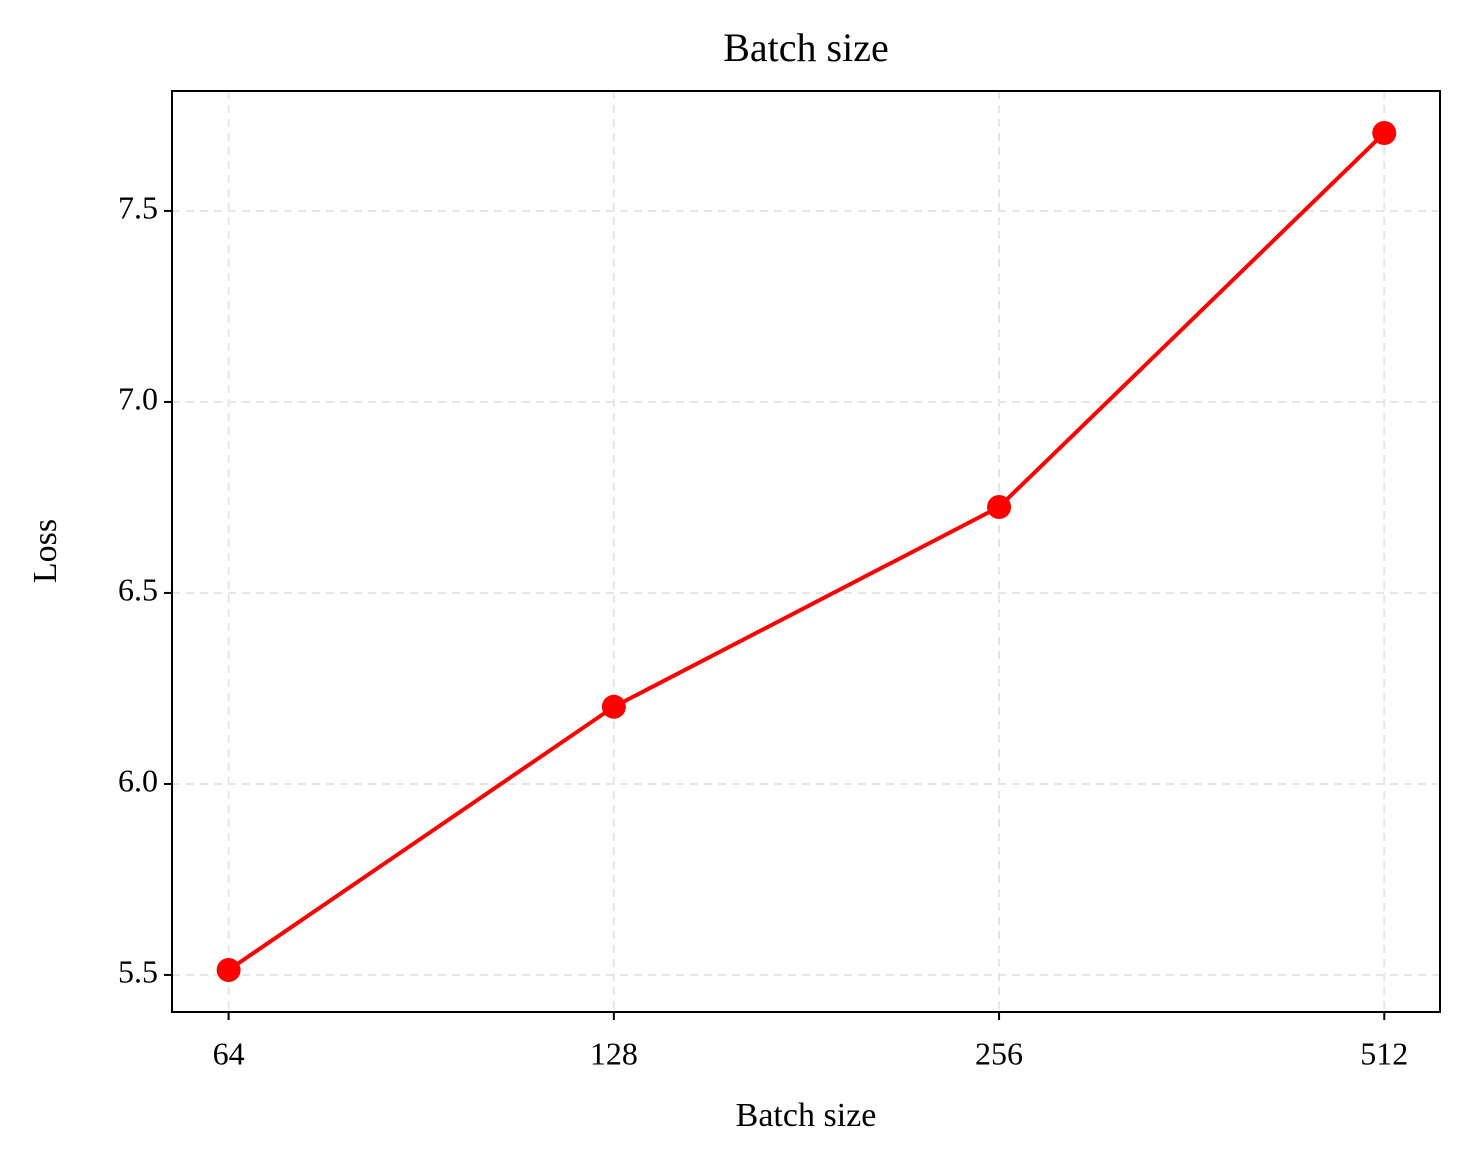 This screenshot has width=1471, height=1173. I want to click on x-axis-label: Batch size, so click(806, 1115).